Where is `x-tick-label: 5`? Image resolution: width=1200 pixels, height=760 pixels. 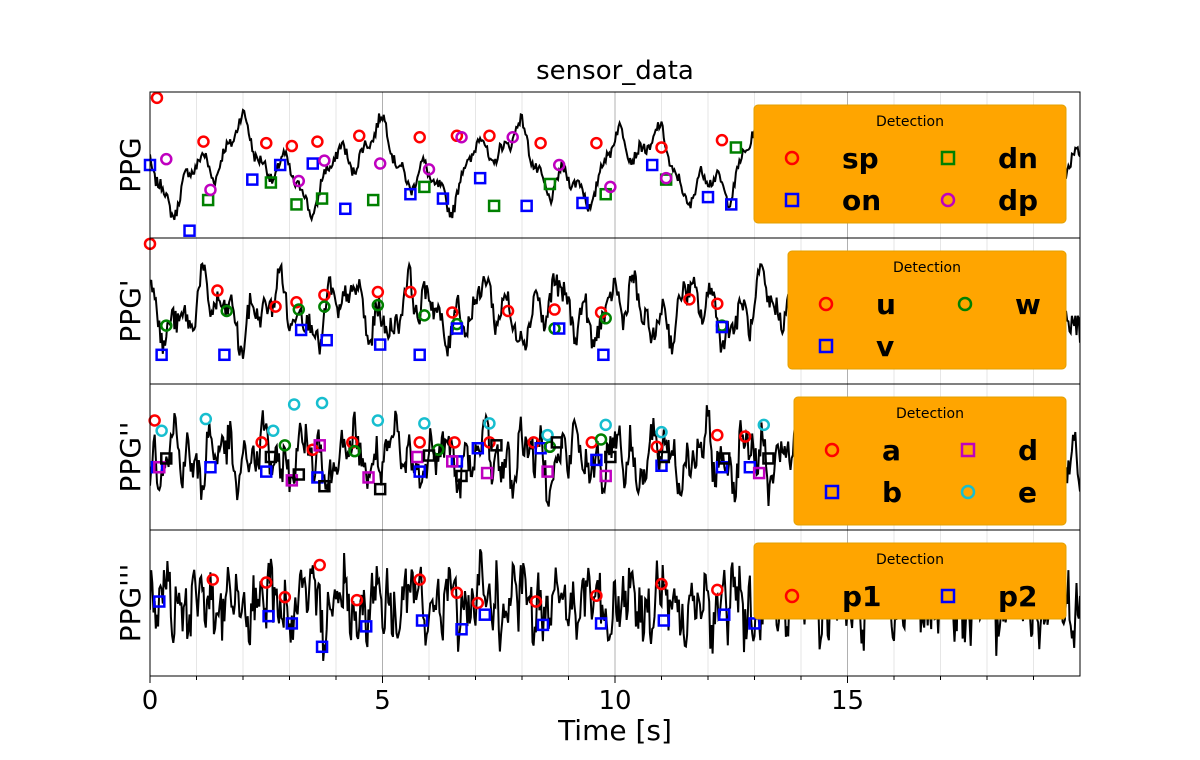 x-tick-label: 5 is located at coordinates (382, 701).